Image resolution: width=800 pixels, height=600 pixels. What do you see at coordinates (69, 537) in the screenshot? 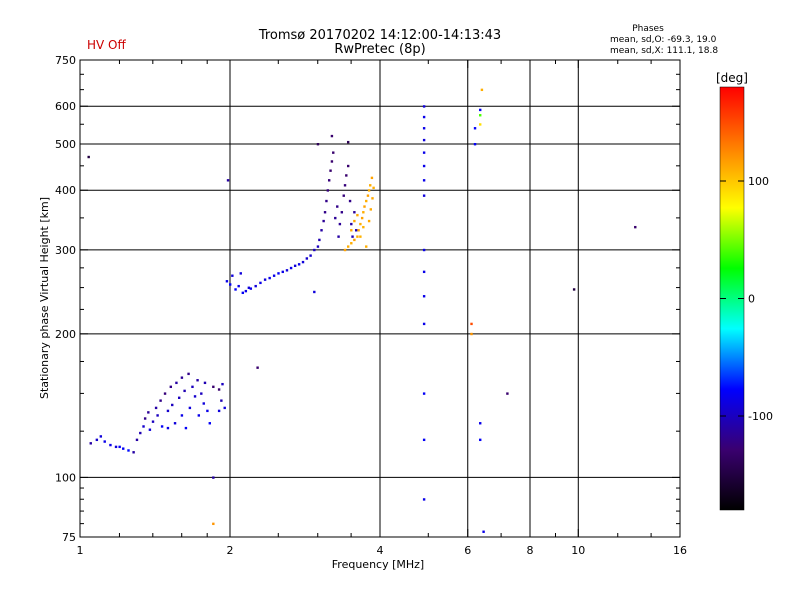
I see `y-tick-label: 75` at bounding box center [69, 537].